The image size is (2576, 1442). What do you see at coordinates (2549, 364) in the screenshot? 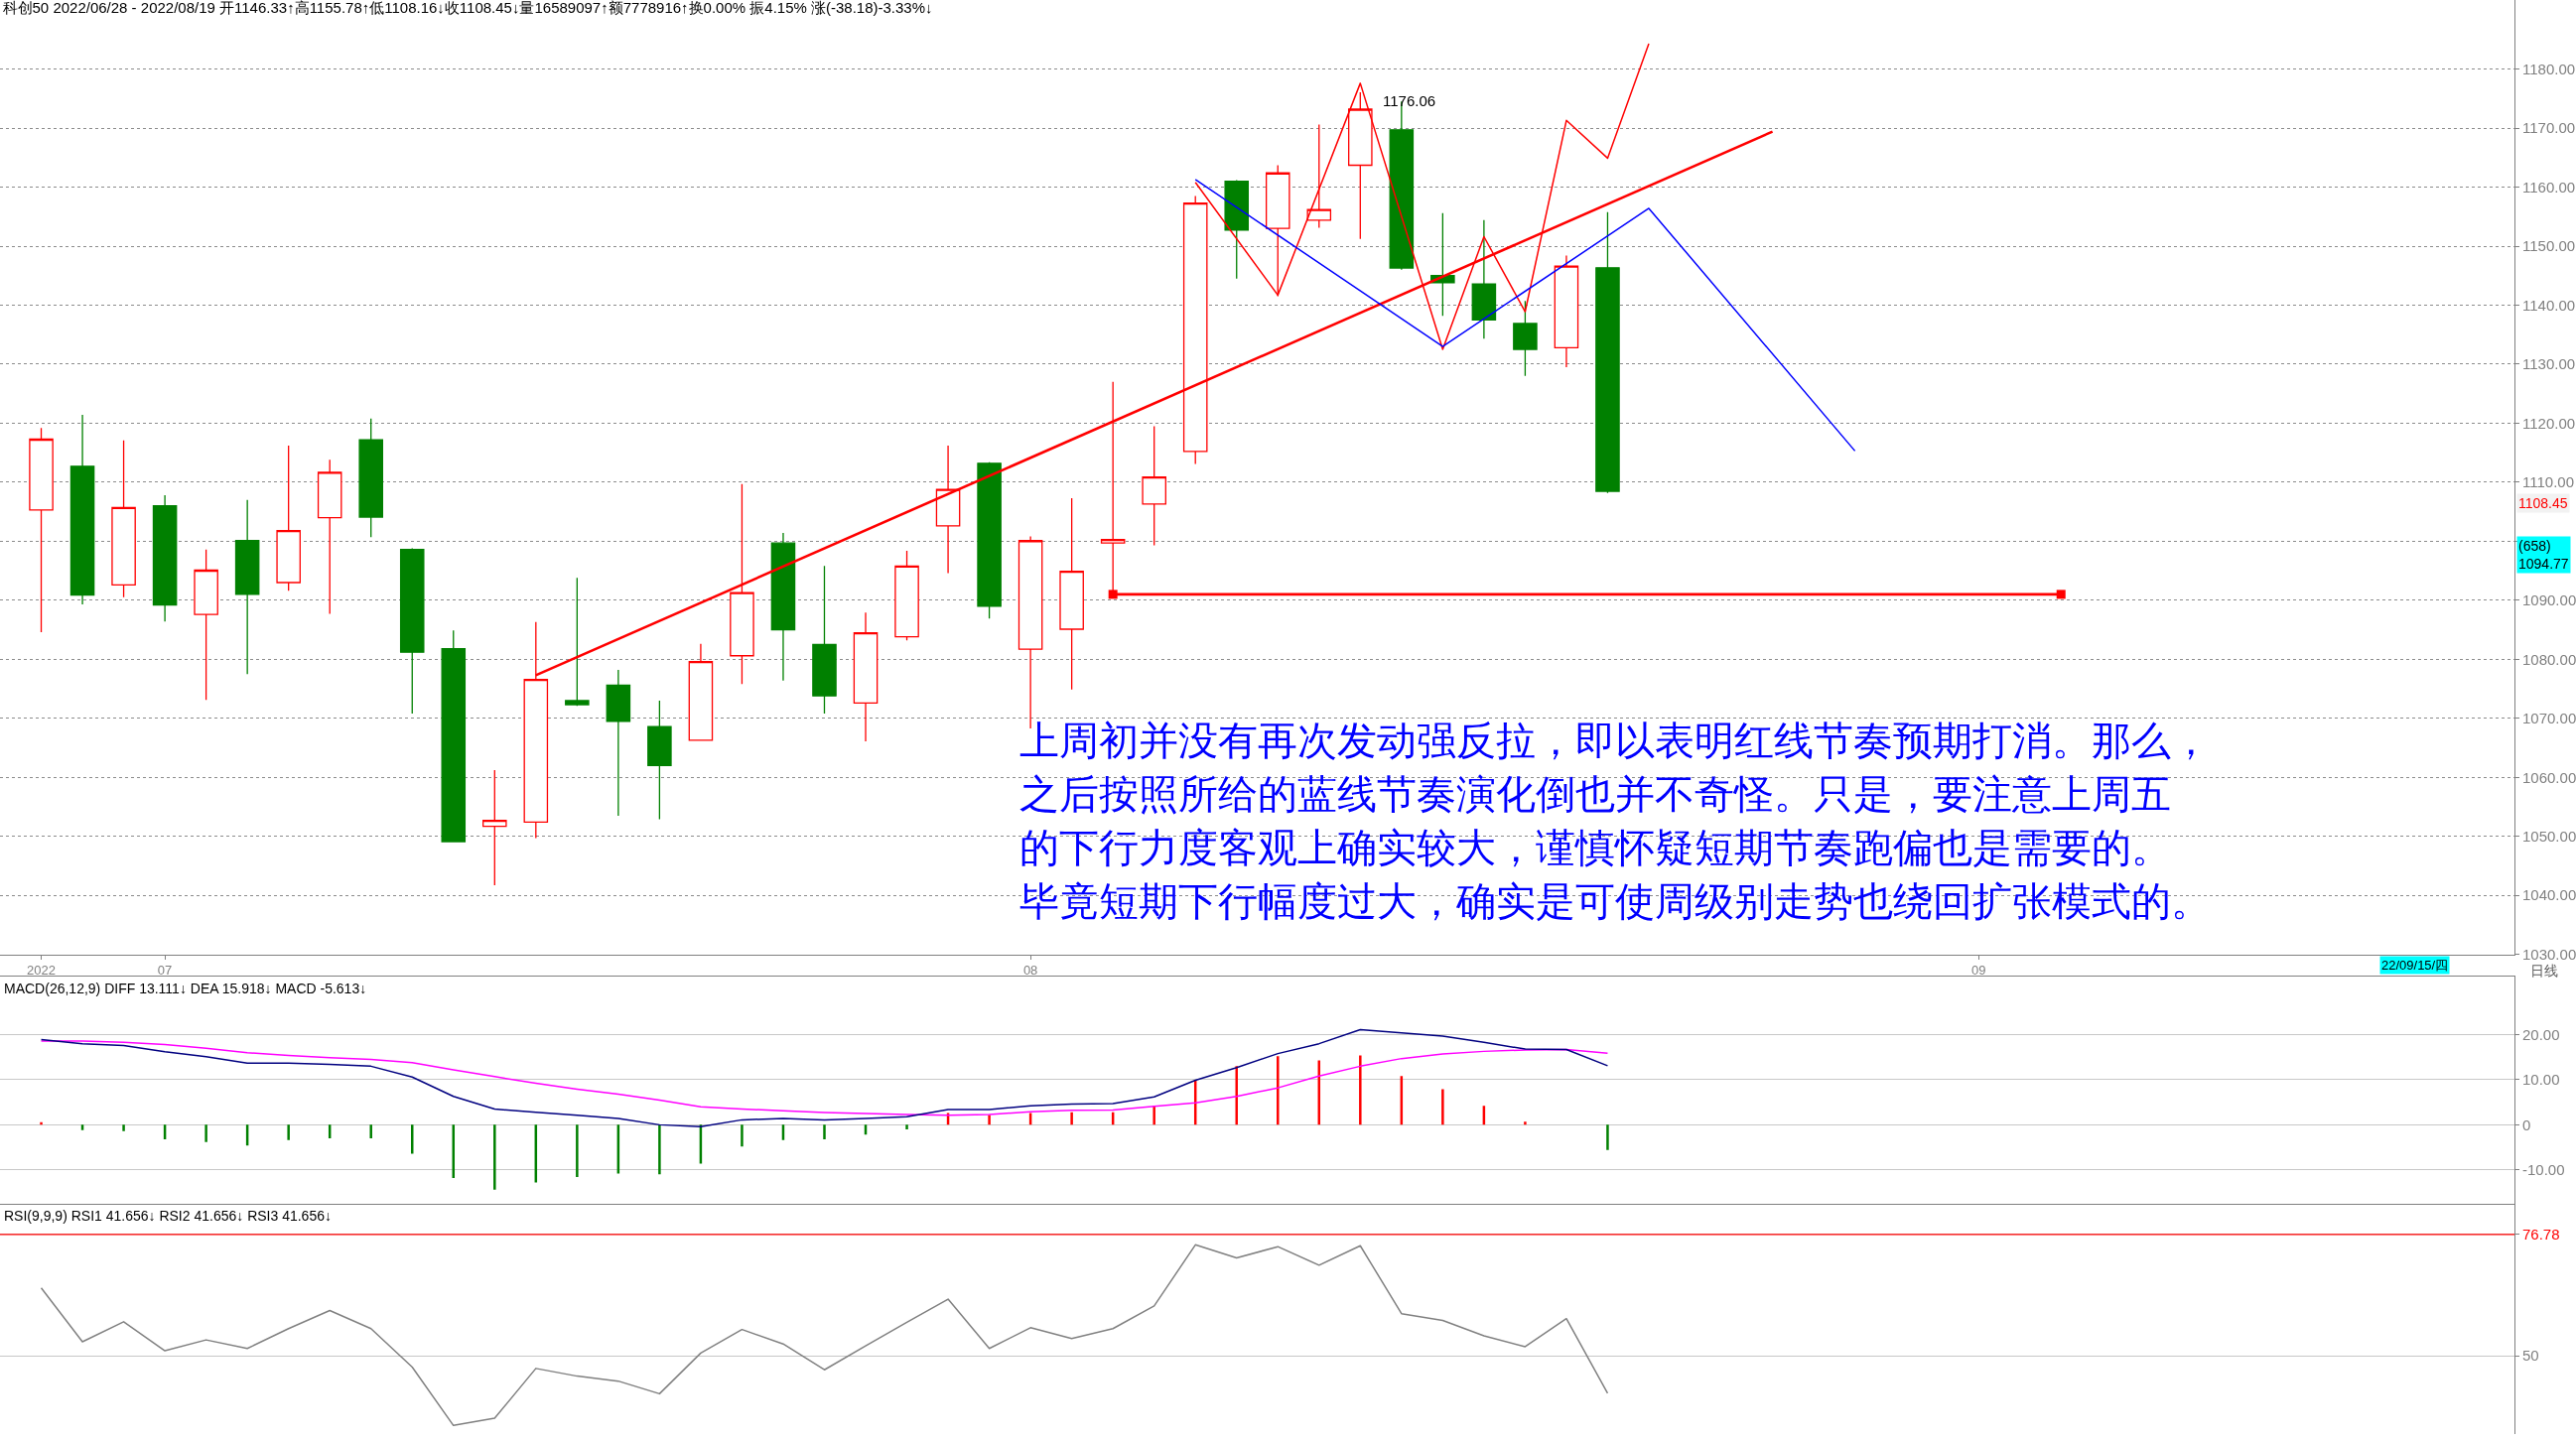
I see `y-tick-label: 1130.00` at bounding box center [2549, 364].